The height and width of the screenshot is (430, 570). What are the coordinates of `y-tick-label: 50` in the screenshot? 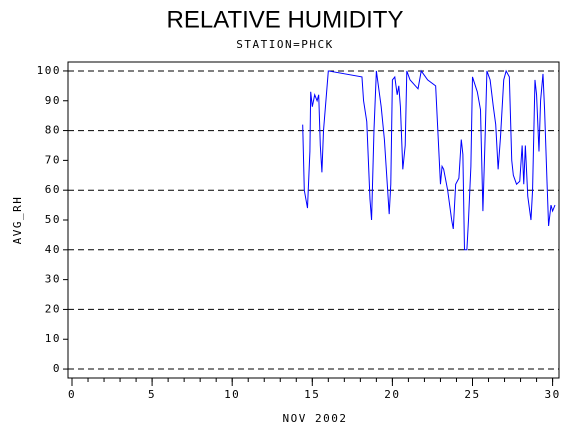 It's located at (53, 219).